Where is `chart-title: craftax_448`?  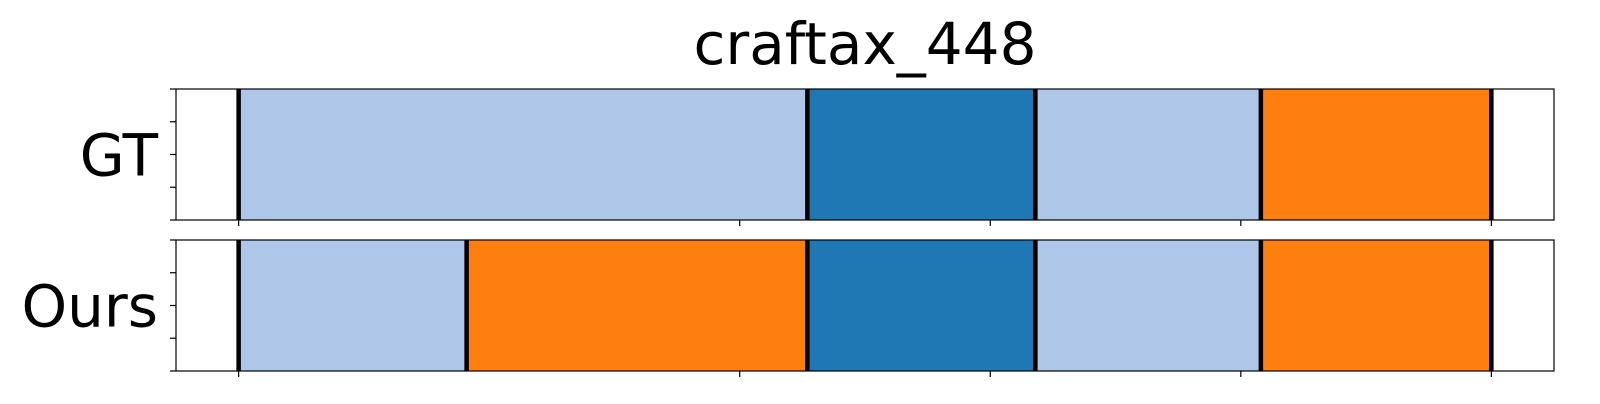
chart-title: craftax_448 is located at coordinates (865, 44).